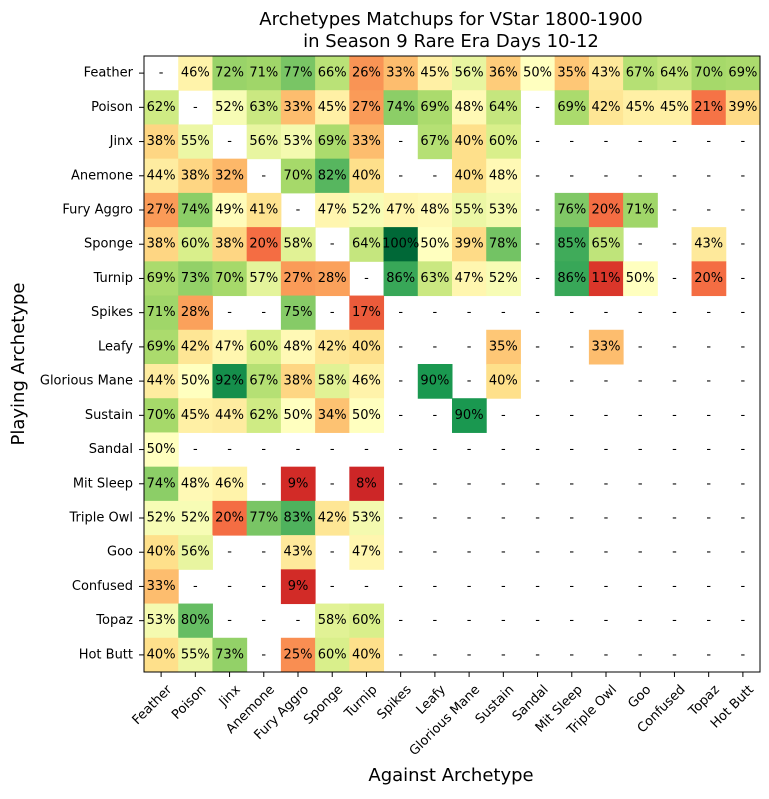  Describe the element at coordinates (263, 141) in the screenshot. I see `heatmap-cell-label: 56%` at that location.